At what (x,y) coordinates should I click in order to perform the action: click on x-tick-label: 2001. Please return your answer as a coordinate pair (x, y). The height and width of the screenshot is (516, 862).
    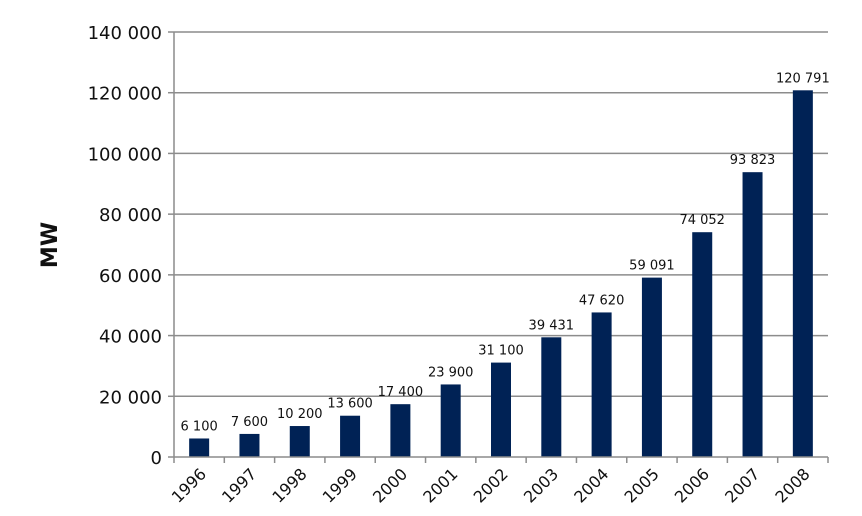
    Looking at the image, I should click on (440, 485).